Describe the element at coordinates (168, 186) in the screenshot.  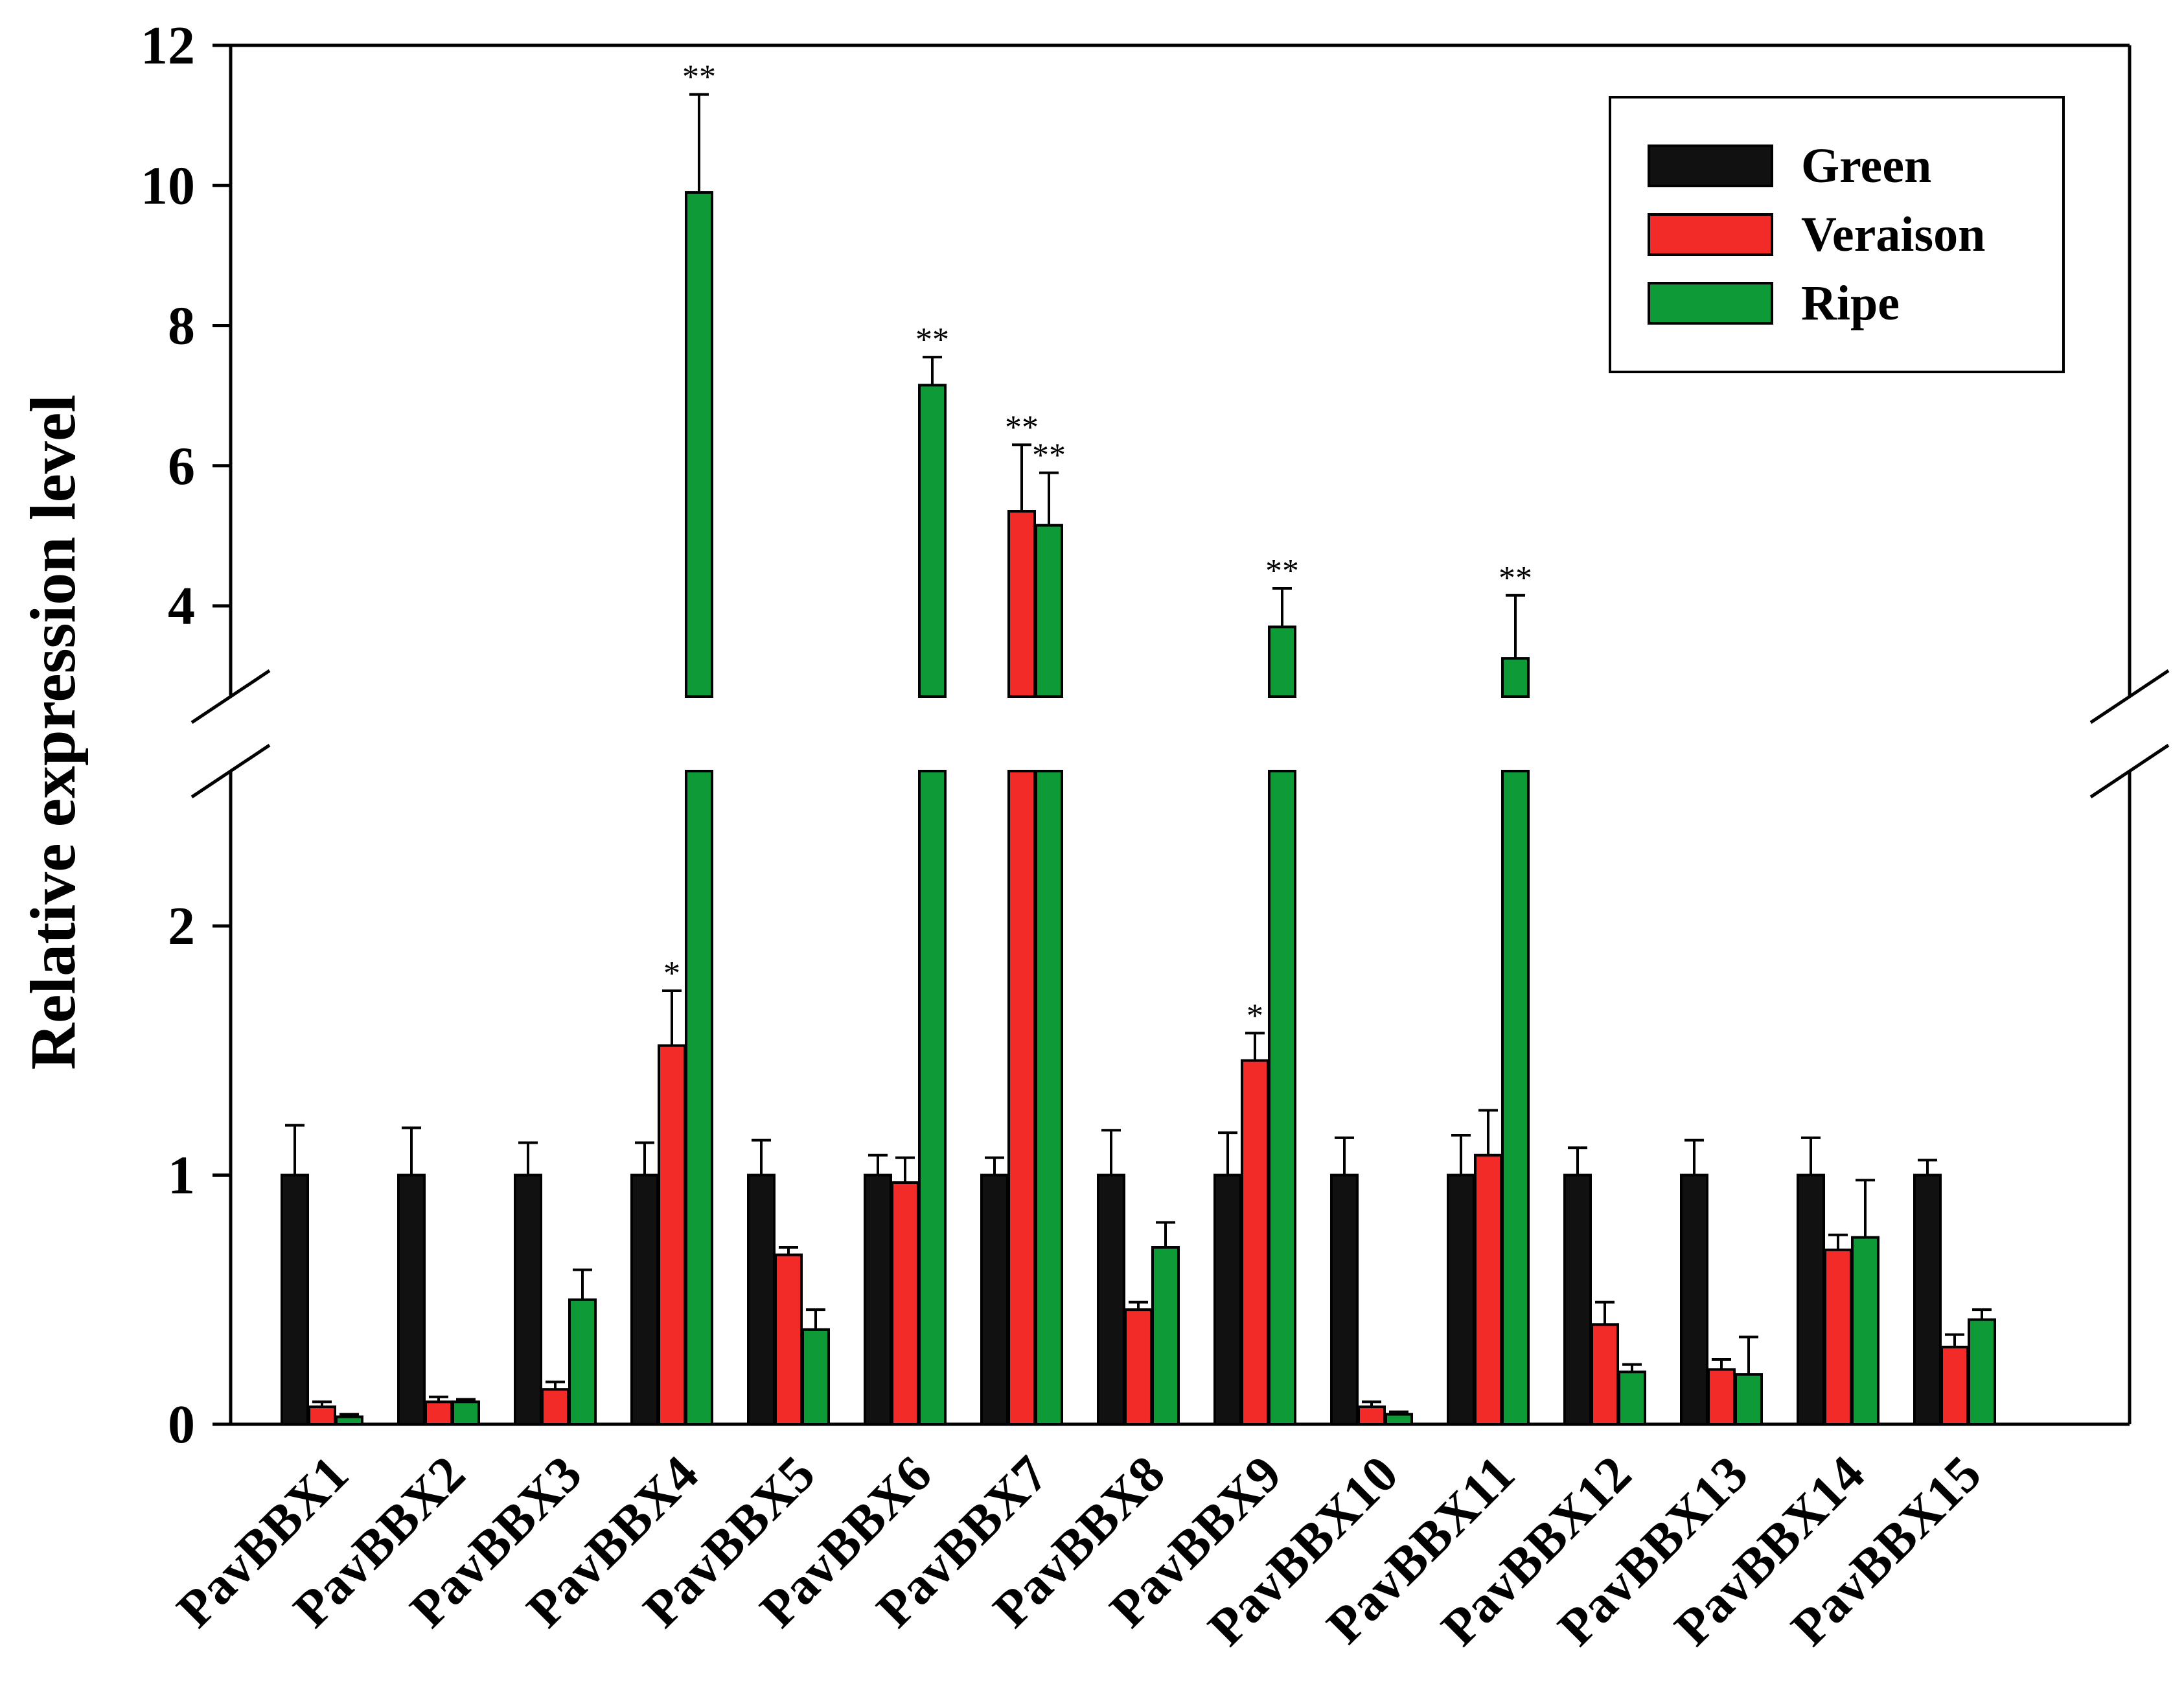
I see `y-tick-label: 10` at that location.